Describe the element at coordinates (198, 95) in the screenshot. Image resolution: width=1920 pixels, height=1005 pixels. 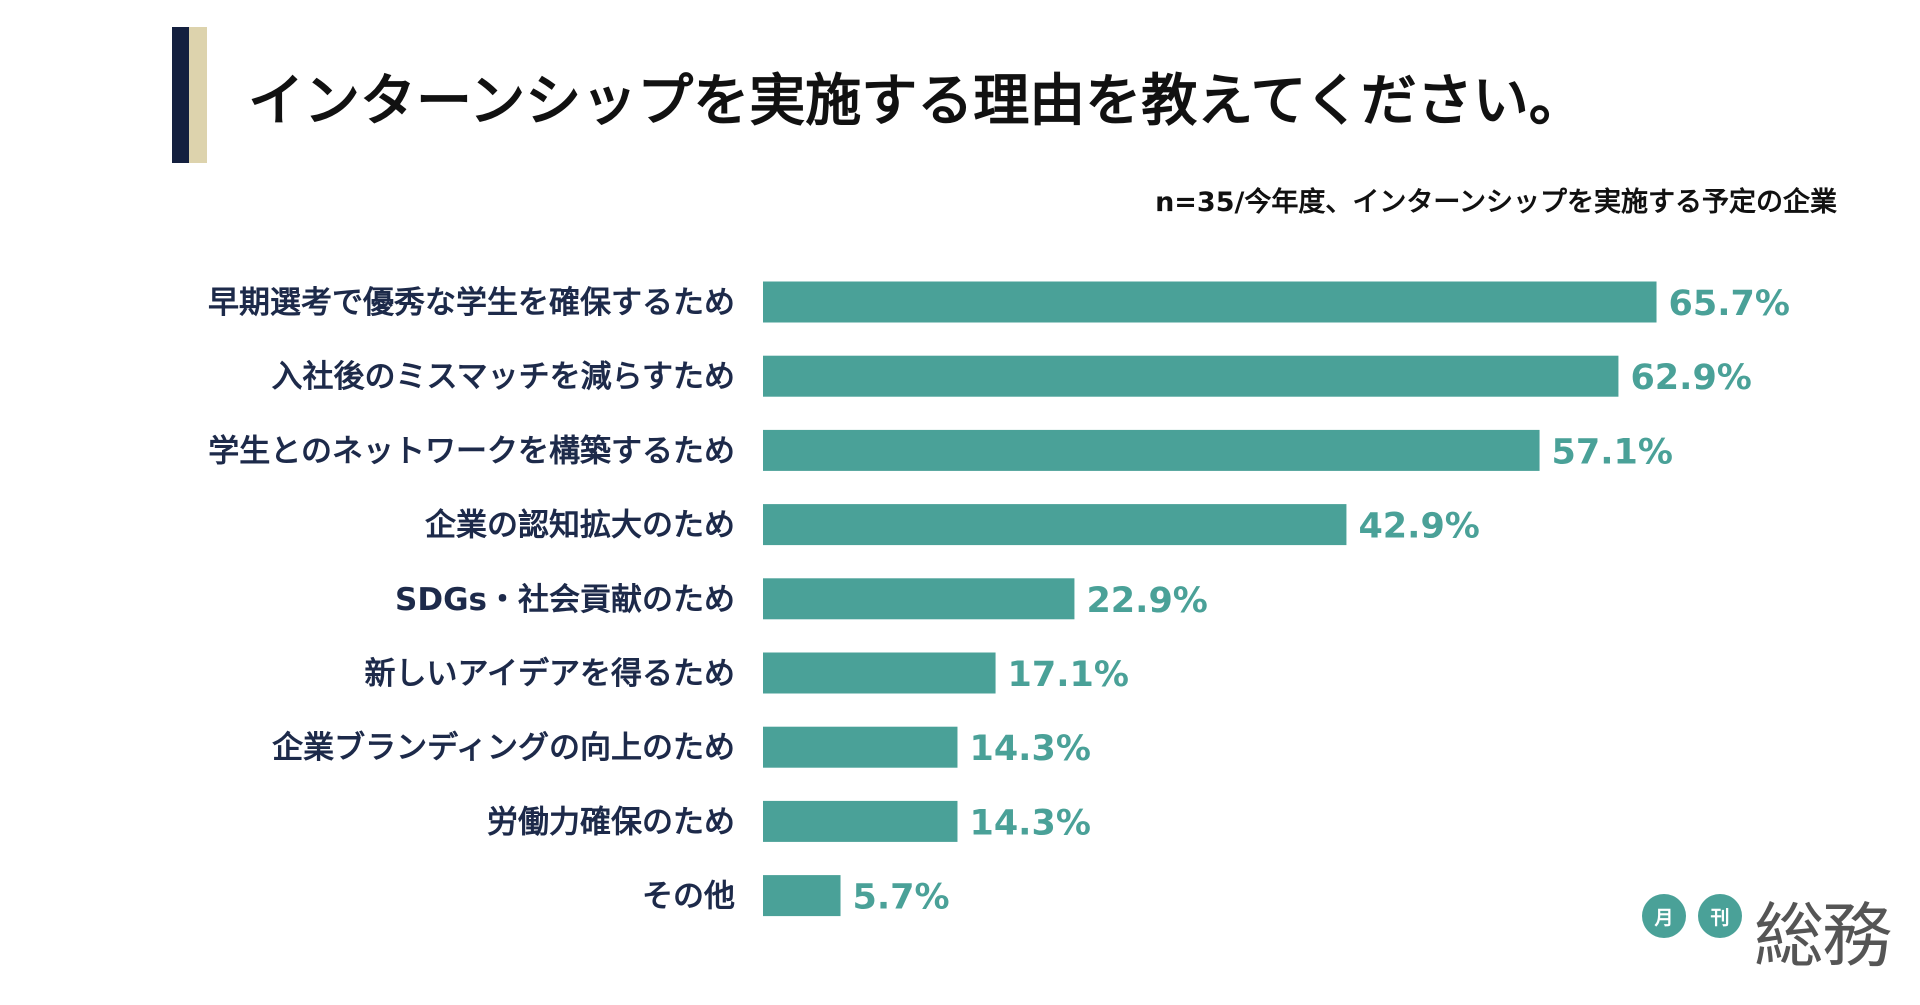
I see `title-accent-beige` at that location.